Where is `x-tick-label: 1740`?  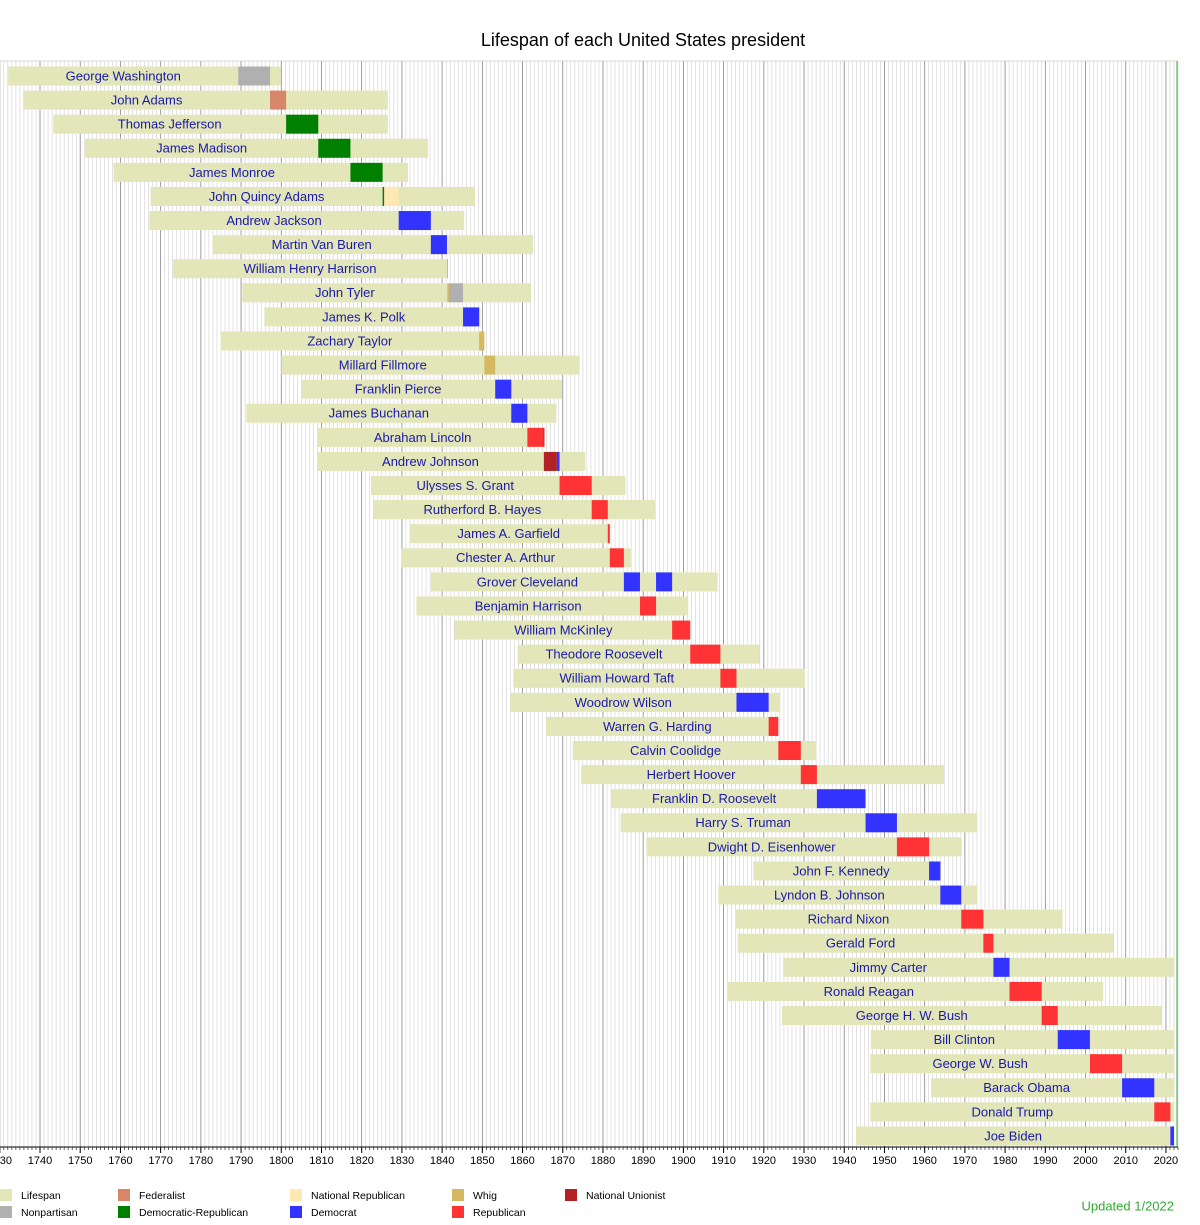
x-tick-label: 1740 is located at coordinates (40, 1161).